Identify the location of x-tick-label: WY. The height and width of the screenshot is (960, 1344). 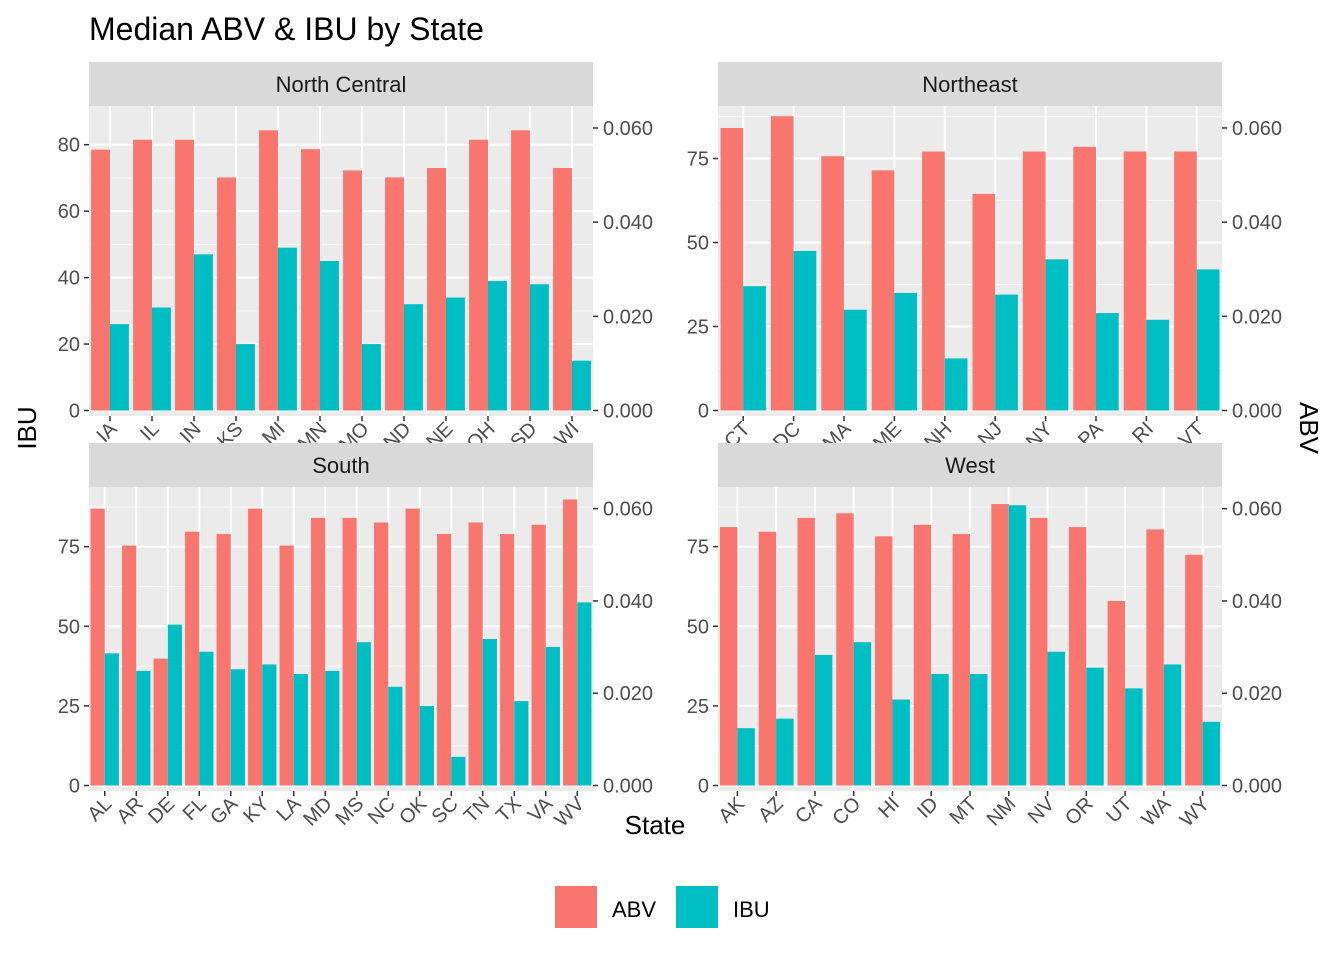
(1195, 812).